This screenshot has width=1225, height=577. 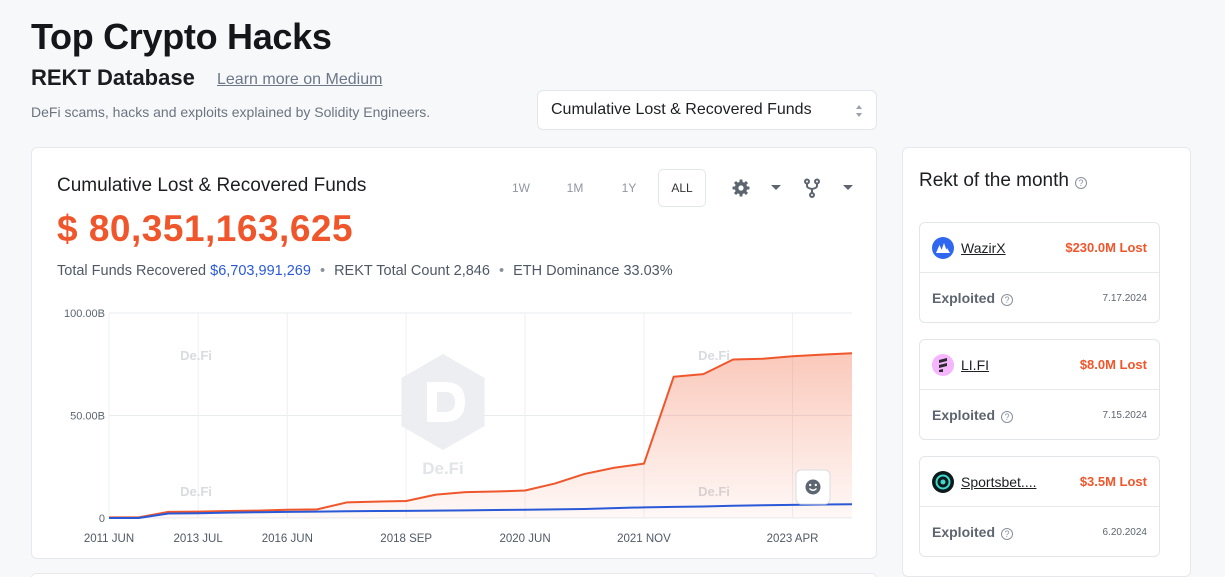 What do you see at coordinates (1125, 415) in the screenshot?
I see `rekt-item-date: 7.15.2024` at bounding box center [1125, 415].